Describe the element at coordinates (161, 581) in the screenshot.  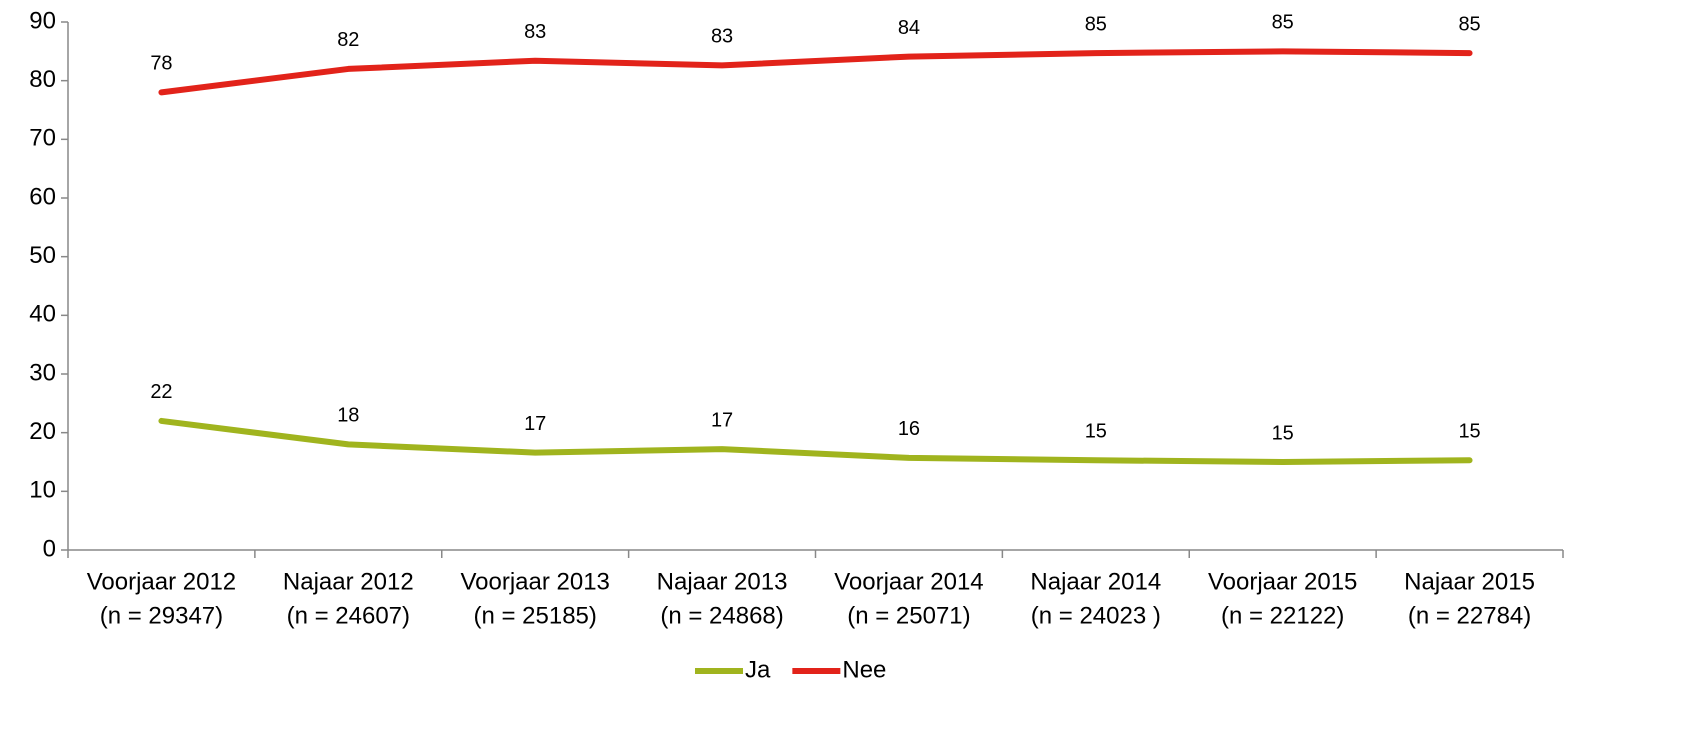
I see `x-tick-label: Voorjaar 2012` at that location.